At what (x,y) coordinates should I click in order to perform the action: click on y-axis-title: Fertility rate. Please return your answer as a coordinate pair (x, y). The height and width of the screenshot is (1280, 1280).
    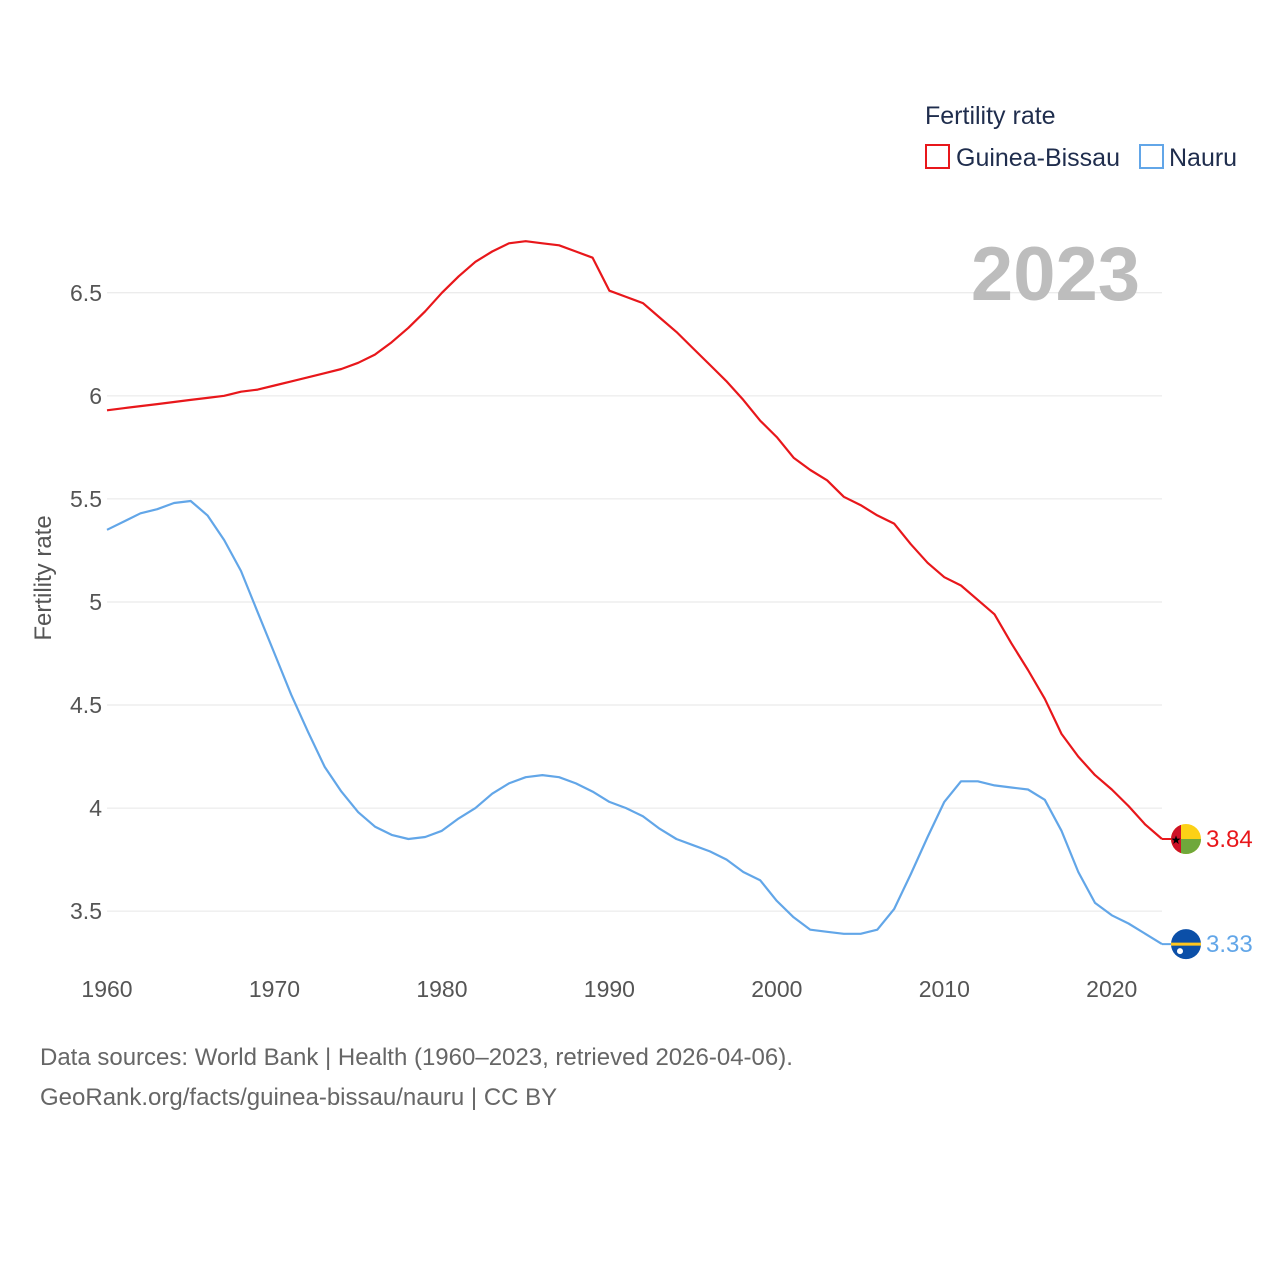
    Looking at the image, I should click on (43, 577).